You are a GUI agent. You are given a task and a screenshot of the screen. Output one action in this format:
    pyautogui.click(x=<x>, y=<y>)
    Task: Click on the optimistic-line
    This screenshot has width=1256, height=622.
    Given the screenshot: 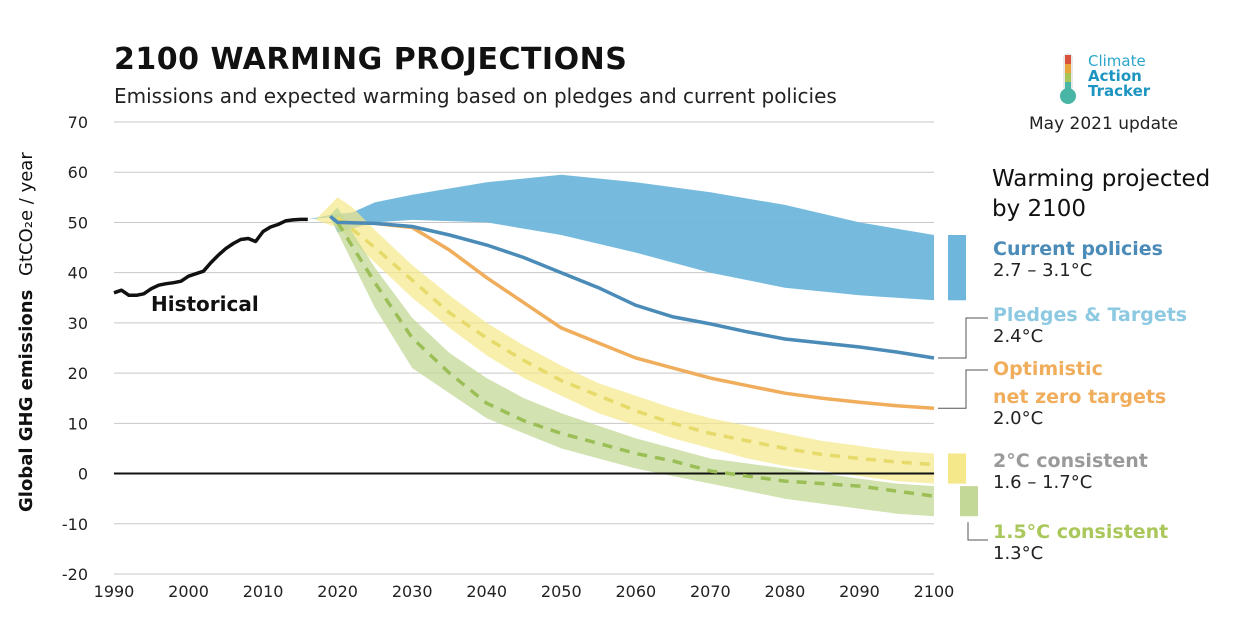 What is the action you would take?
    pyautogui.click(x=636, y=315)
    